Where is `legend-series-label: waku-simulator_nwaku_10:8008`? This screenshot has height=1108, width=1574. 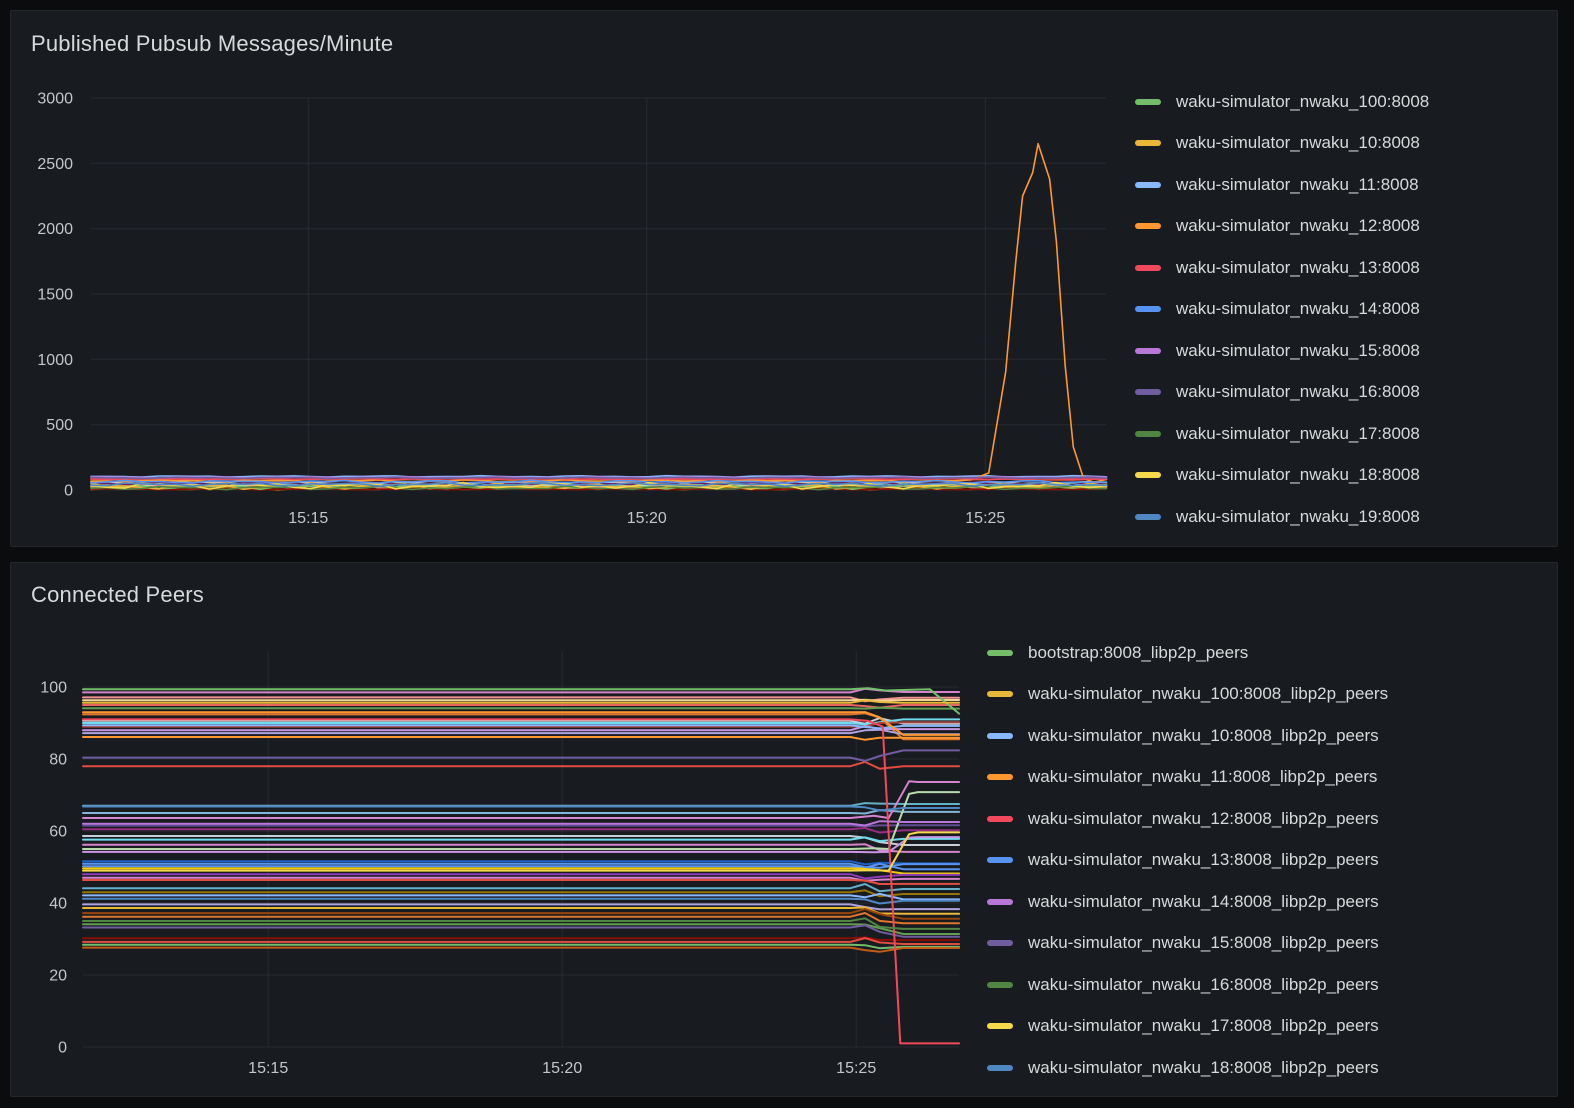
legend-series-label: waku-simulator_nwaku_10:8008 is located at coordinates (1298, 143).